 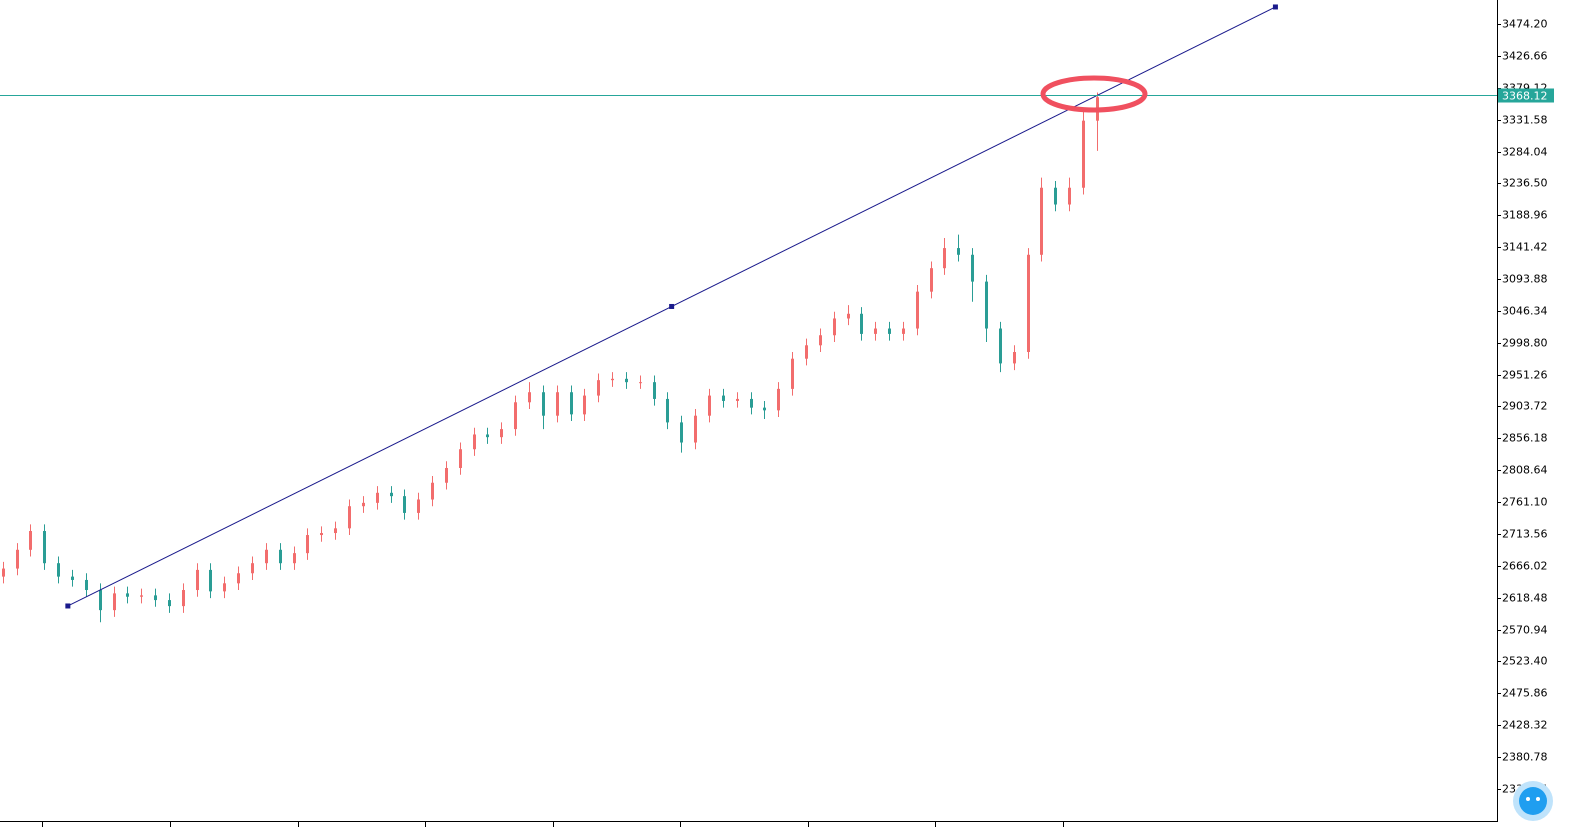 What do you see at coordinates (1528, 799) in the screenshot?
I see `chat-icon-eye` at bounding box center [1528, 799].